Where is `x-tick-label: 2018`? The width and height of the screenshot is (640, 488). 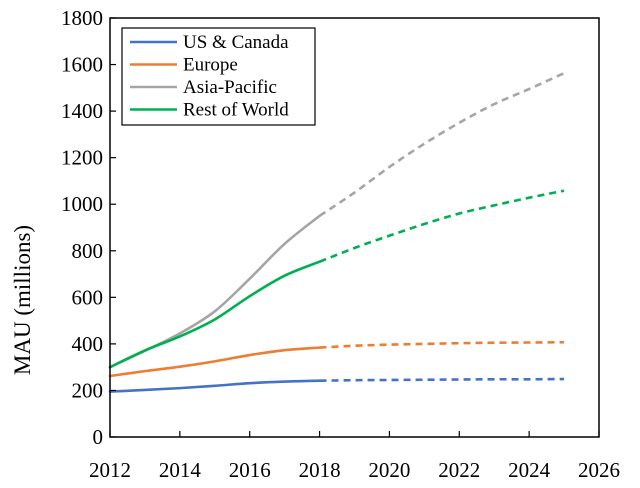
x-tick-label: 2018 is located at coordinates (320, 470).